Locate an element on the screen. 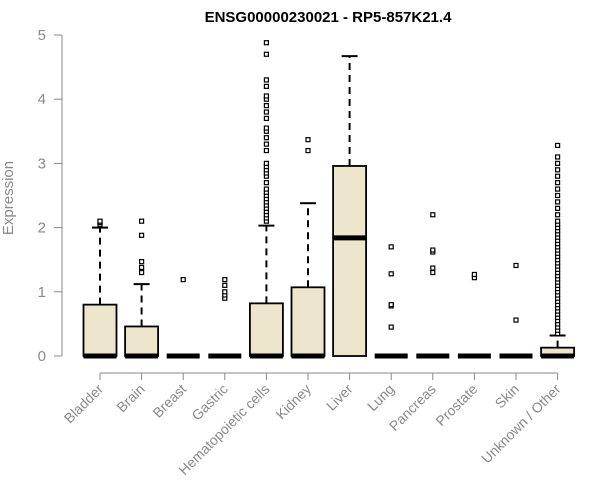  y-tick-label: 1 is located at coordinates (42, 292).